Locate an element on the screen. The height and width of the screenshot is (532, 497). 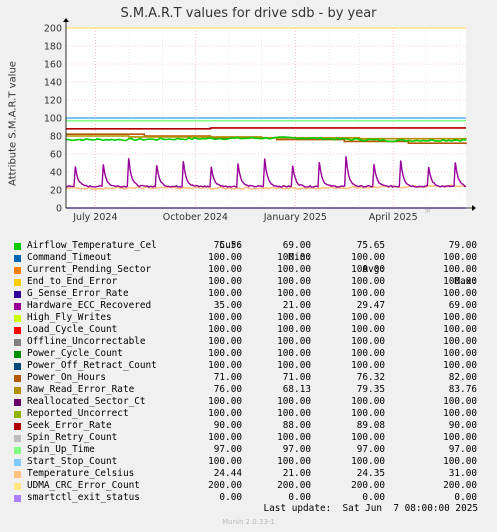
legend-avg: 75.65 is located at coordinates (370, 245).